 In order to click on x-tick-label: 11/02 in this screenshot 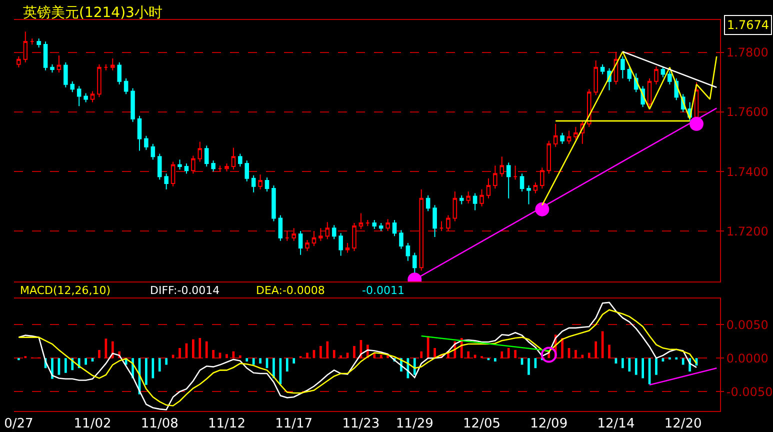, I will do `click(93, 424)`.